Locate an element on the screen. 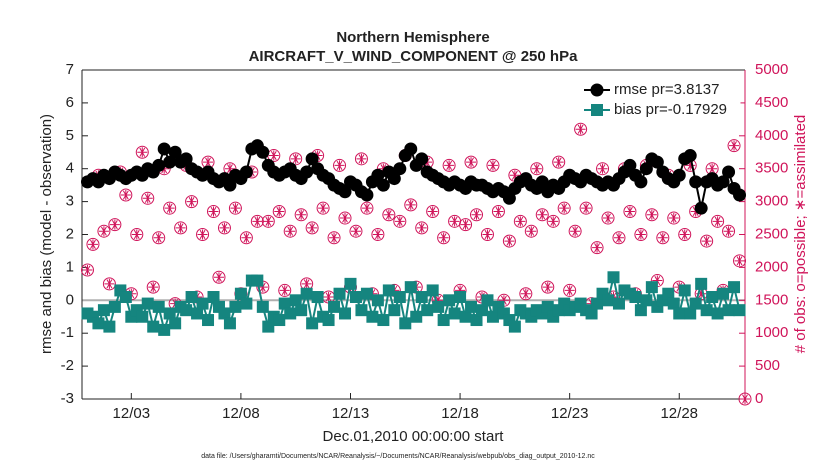 Image resolution: width=830 pixels, height=470 pixels. chart-subtitle: AIRCRAFT_V_WIND_COMPONENT @ 250 hPa is located at coordinates (414, 56).